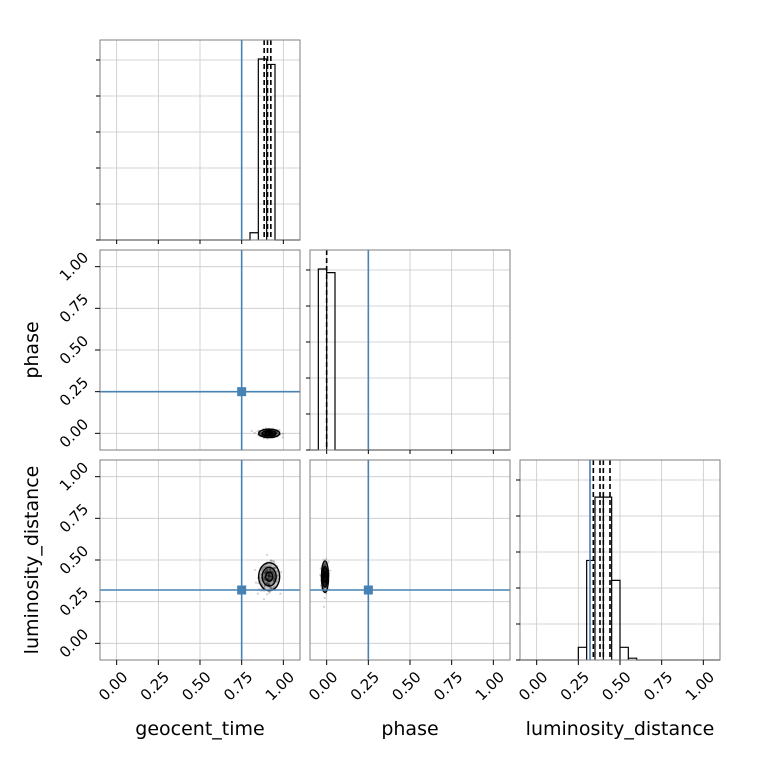  Describe the element at coordinates (74, 560) in the screenshot. I see `y-tick-label: 0.50` at that location.